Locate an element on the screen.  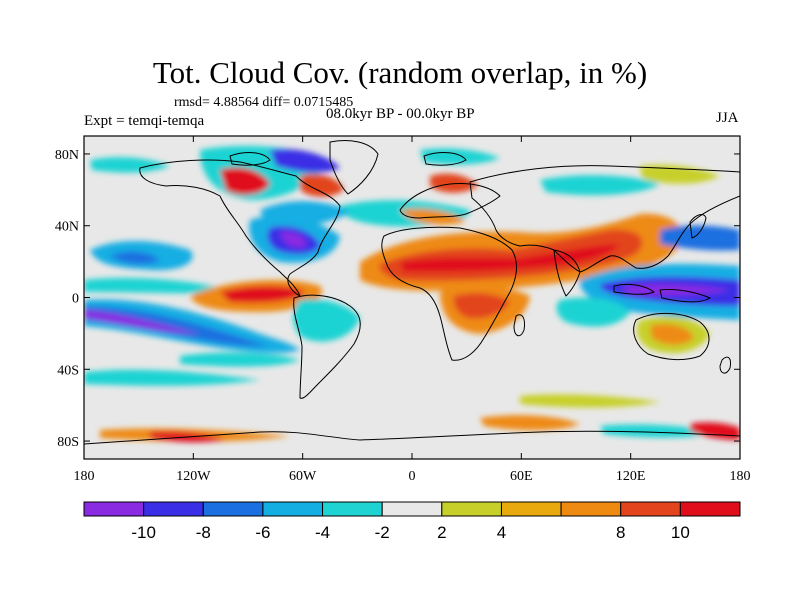
colorbar: -10 -8 -6 -4 -2 2 4 8 10 is located at coordinates (412, 521).